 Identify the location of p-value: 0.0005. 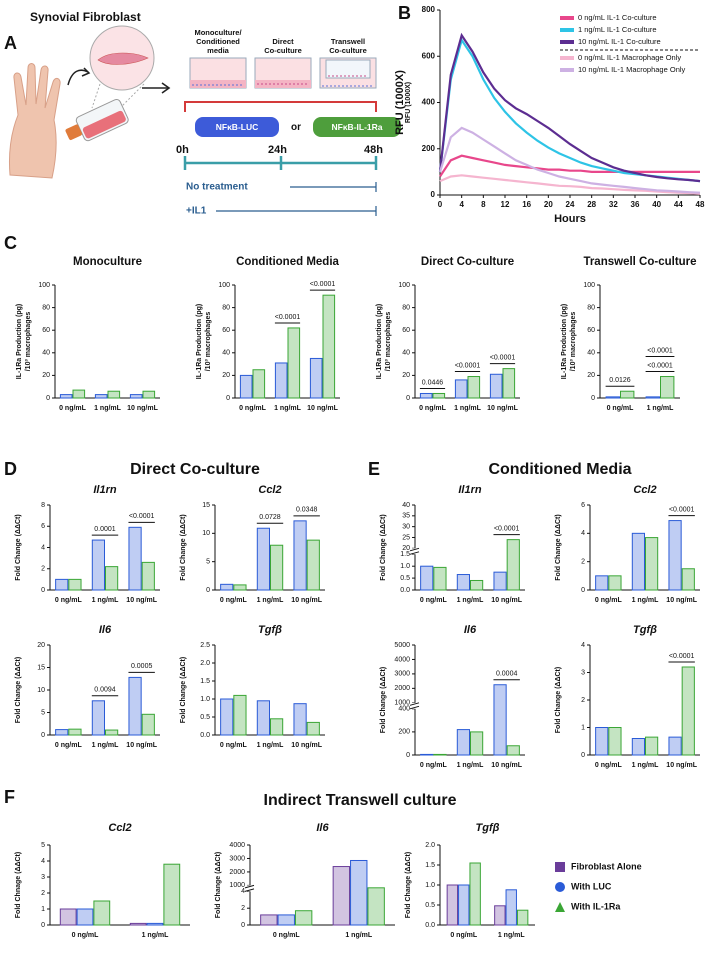
(142, 666).